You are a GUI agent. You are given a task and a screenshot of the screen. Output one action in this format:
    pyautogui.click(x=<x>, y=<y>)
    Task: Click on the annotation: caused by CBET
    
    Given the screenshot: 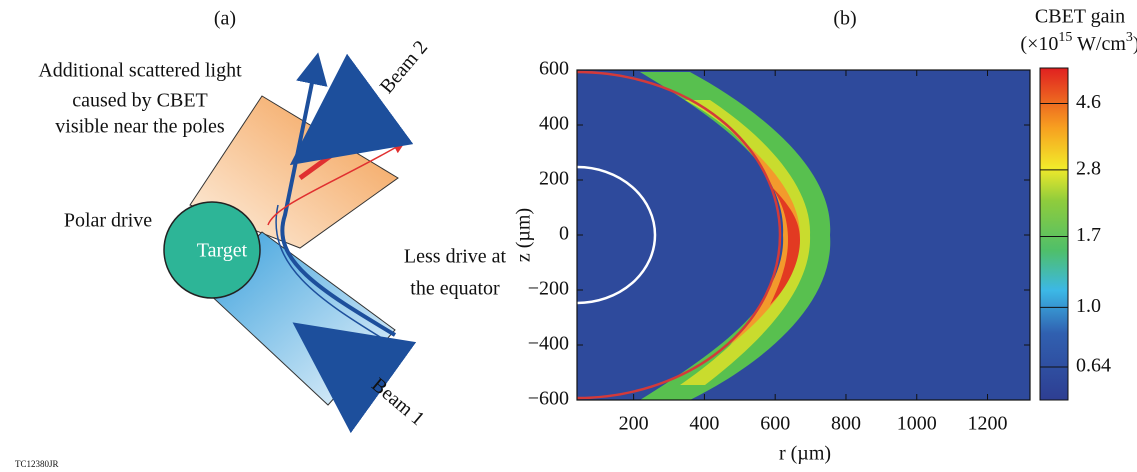 What is the action you would take?
    pyautogui.click(x=140, y=101)
    